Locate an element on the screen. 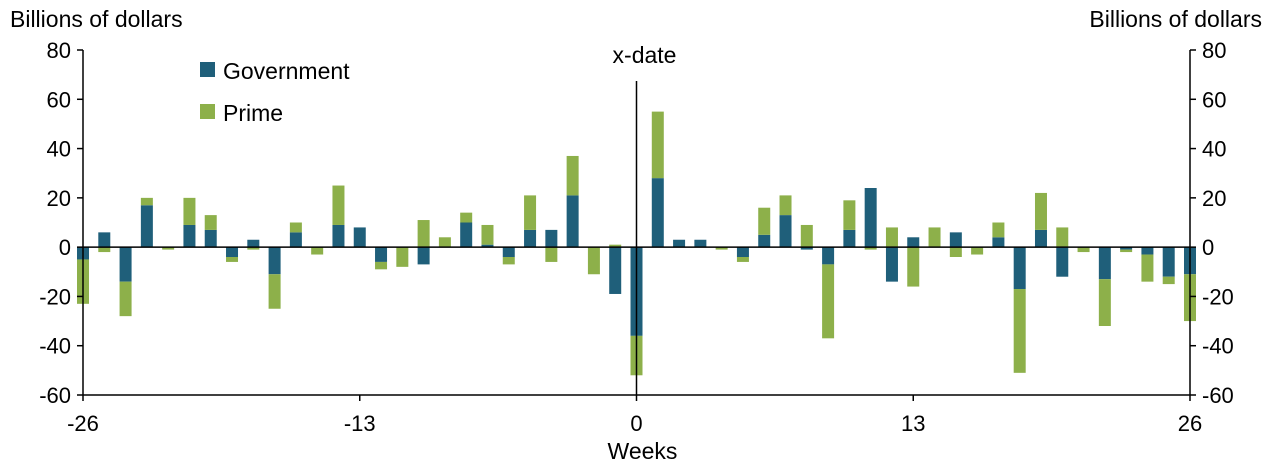 This screenshot has width=1267, height=462. bar-prime-week--25 is located at coordinates (104, 250).